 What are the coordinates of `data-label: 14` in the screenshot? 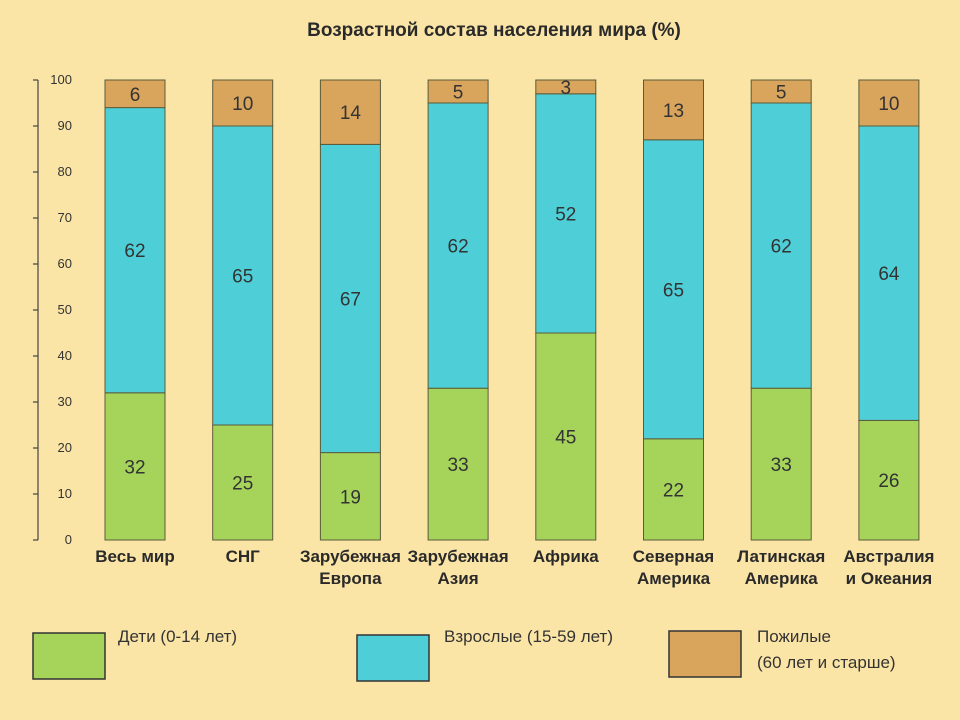 It's located at (351, 113).